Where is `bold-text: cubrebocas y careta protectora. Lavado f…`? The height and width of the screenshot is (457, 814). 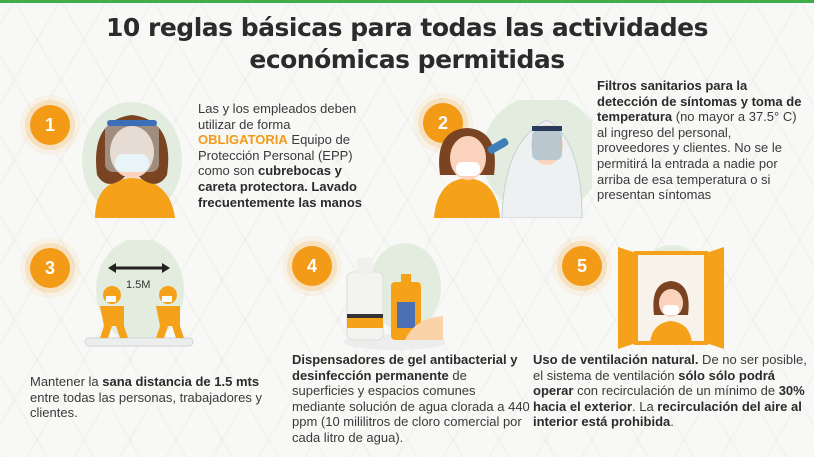
bold-text: cubrebocas y careta protectora. Lavado f… is located at coordinates (280, 186).